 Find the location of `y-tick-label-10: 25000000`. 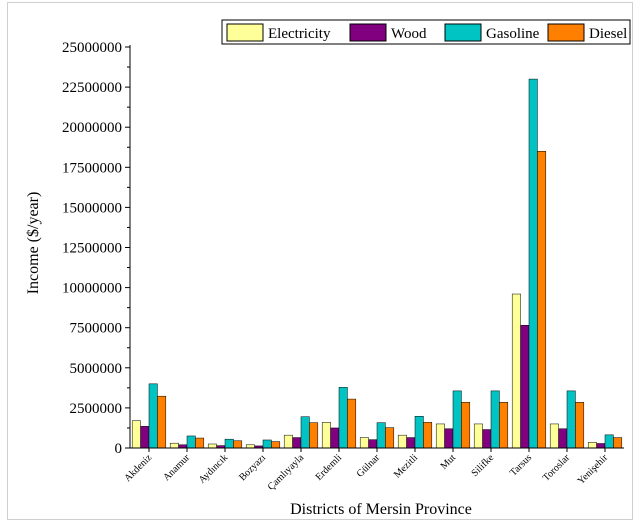

y-tick-label-10: 25000000 is located at coordinates (92, 48).